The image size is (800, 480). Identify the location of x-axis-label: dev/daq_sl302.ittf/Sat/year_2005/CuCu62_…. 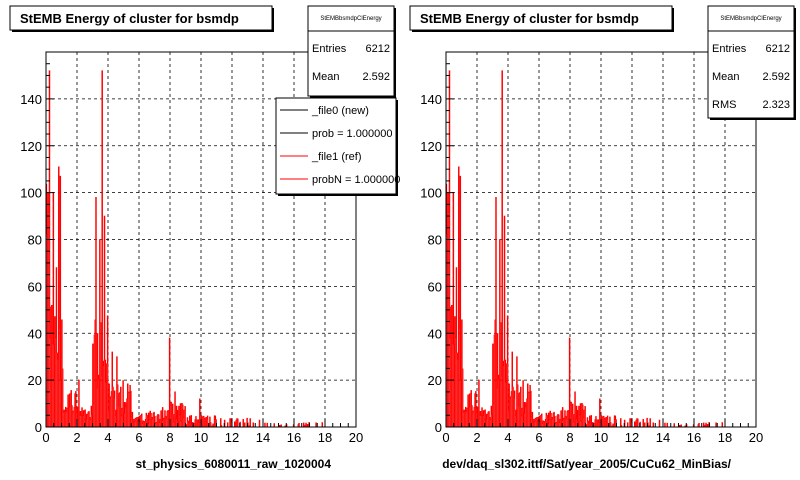
(586, 464).